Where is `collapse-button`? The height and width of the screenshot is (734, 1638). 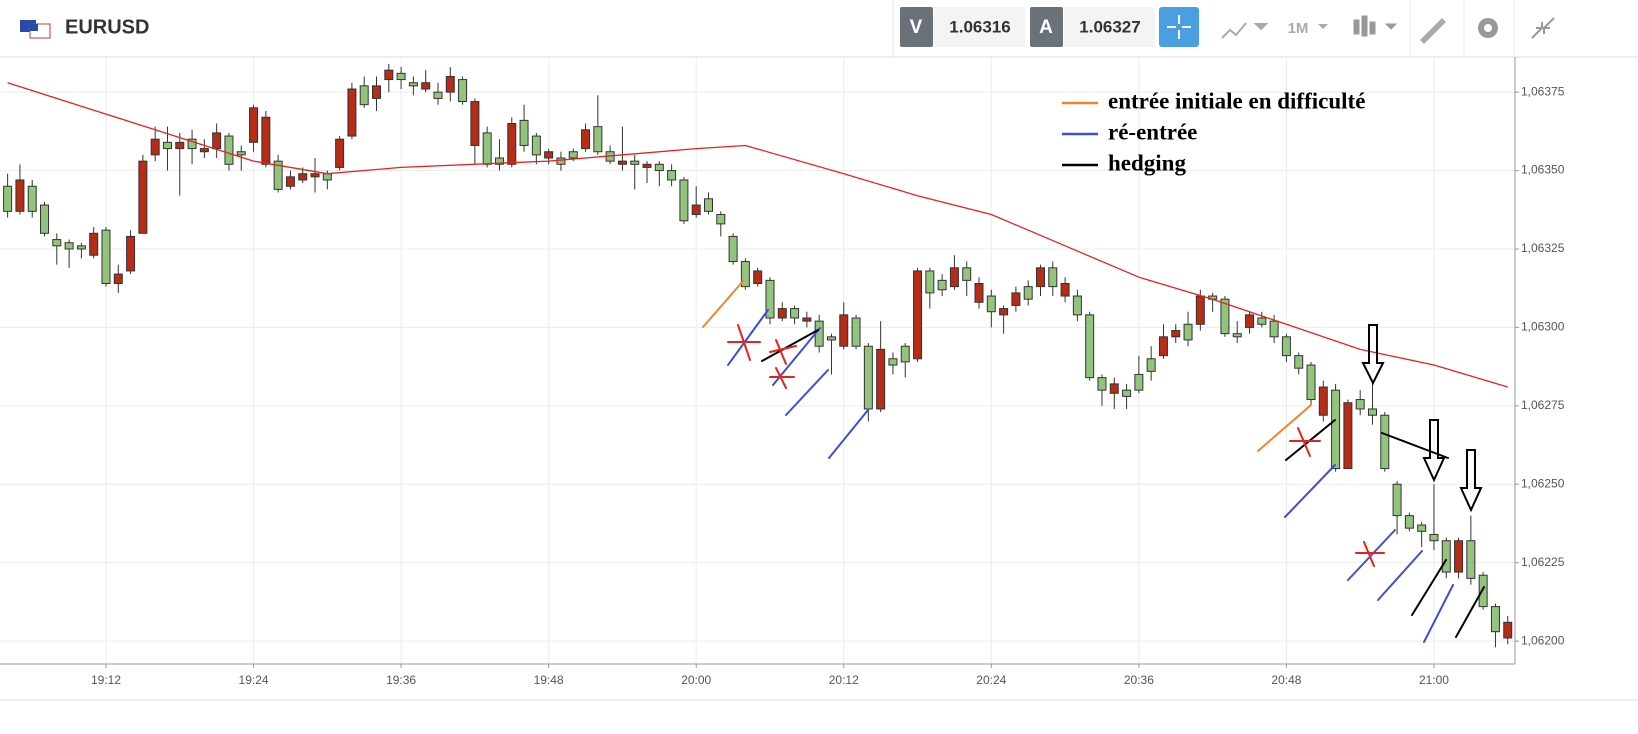 collapse-button is located at coordinates (1543, 28).